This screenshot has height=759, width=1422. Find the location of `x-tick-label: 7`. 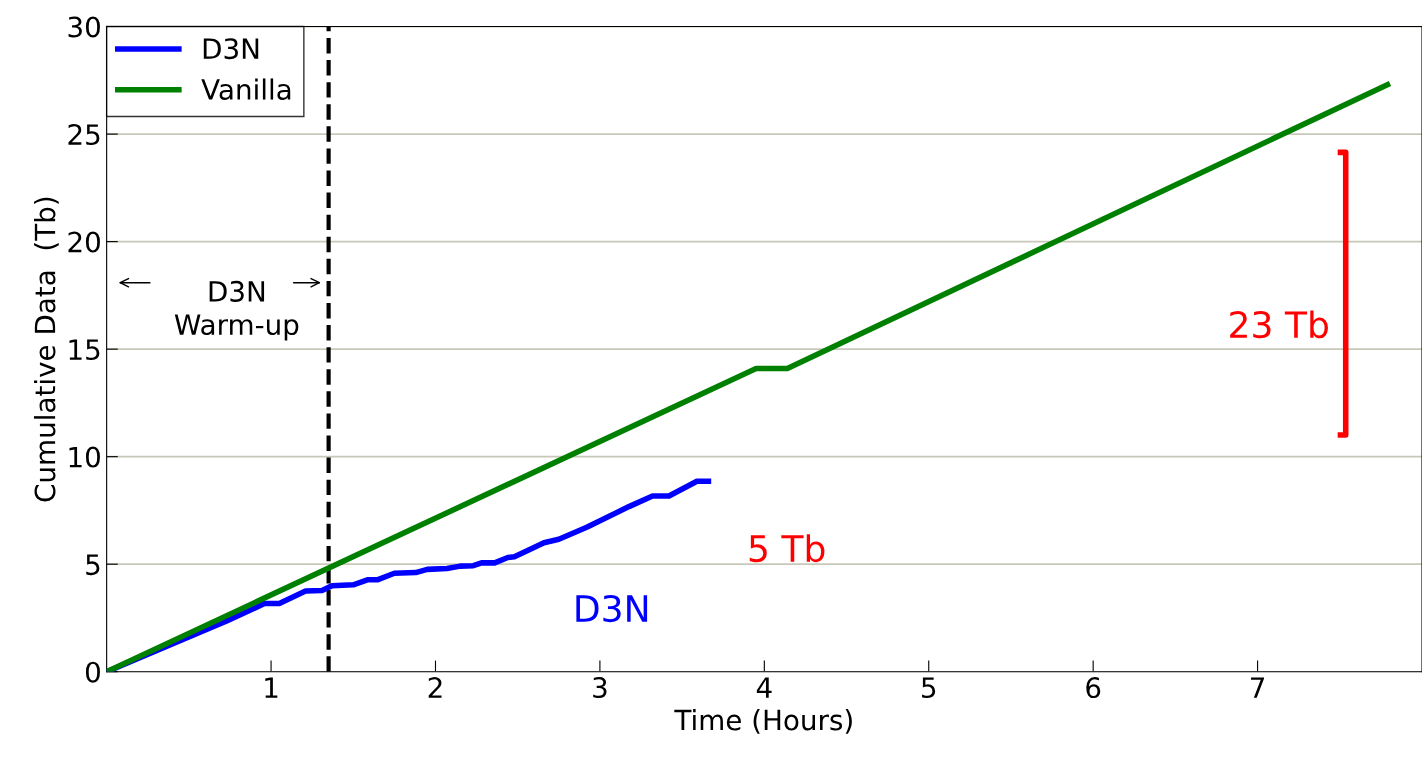

x-tick-label: 7 is located at coordinates (1258, 687).